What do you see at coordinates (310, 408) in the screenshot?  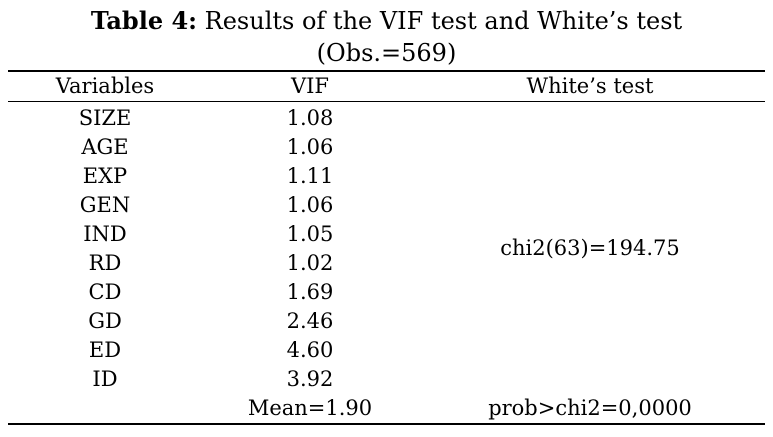 I see `vif-mean: Mean=1.90` at bounding box center [310, 408].